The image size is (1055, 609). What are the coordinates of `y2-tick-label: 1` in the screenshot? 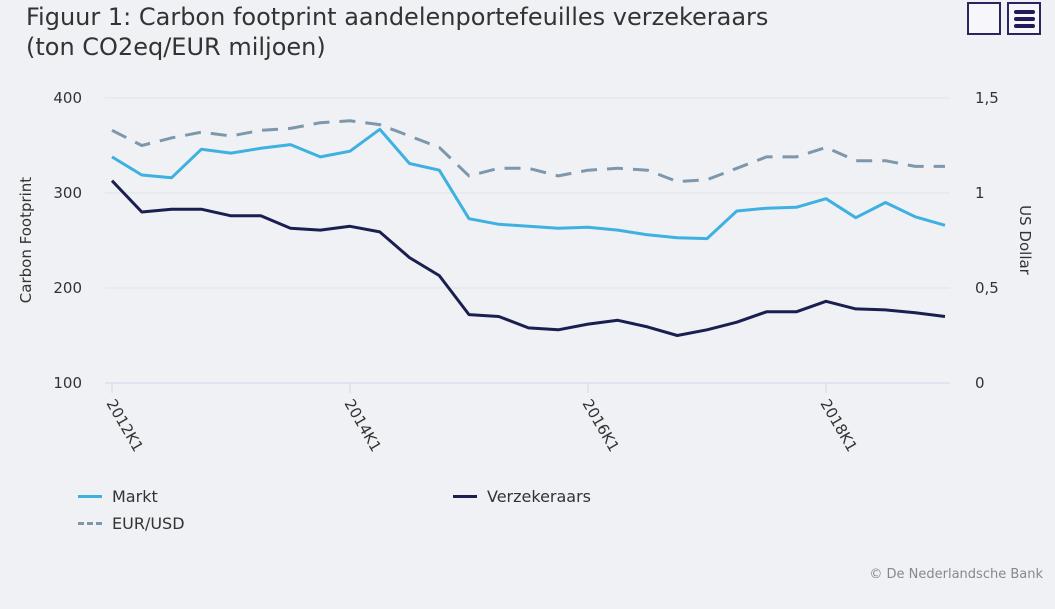 It's located at (980, 193).